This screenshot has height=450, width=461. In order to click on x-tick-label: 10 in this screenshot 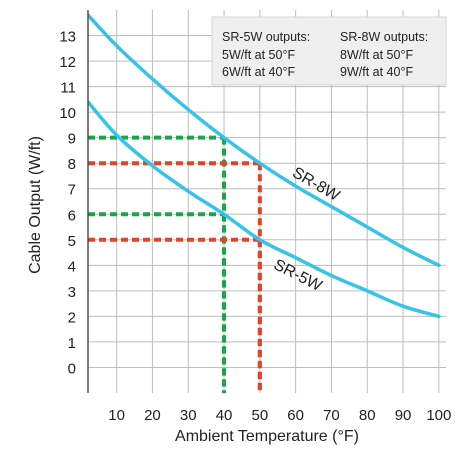, I will do `click(116, 415)`.